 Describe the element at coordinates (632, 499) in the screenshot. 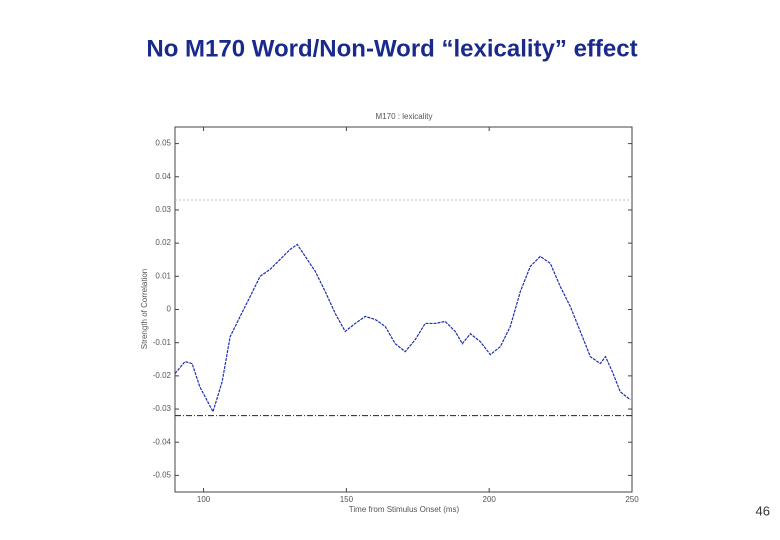

I see `x-tick-label: 250` at that location.